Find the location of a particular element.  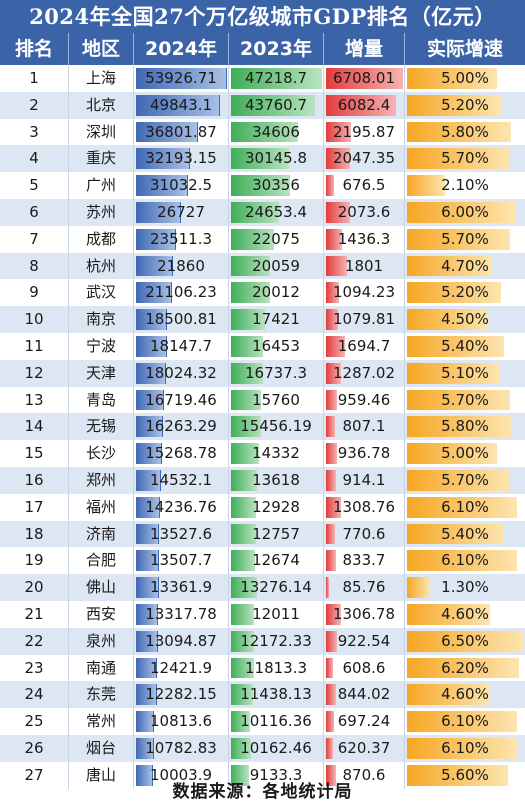

increase-cell: 1306.78 is located at coordinates (363, 614).